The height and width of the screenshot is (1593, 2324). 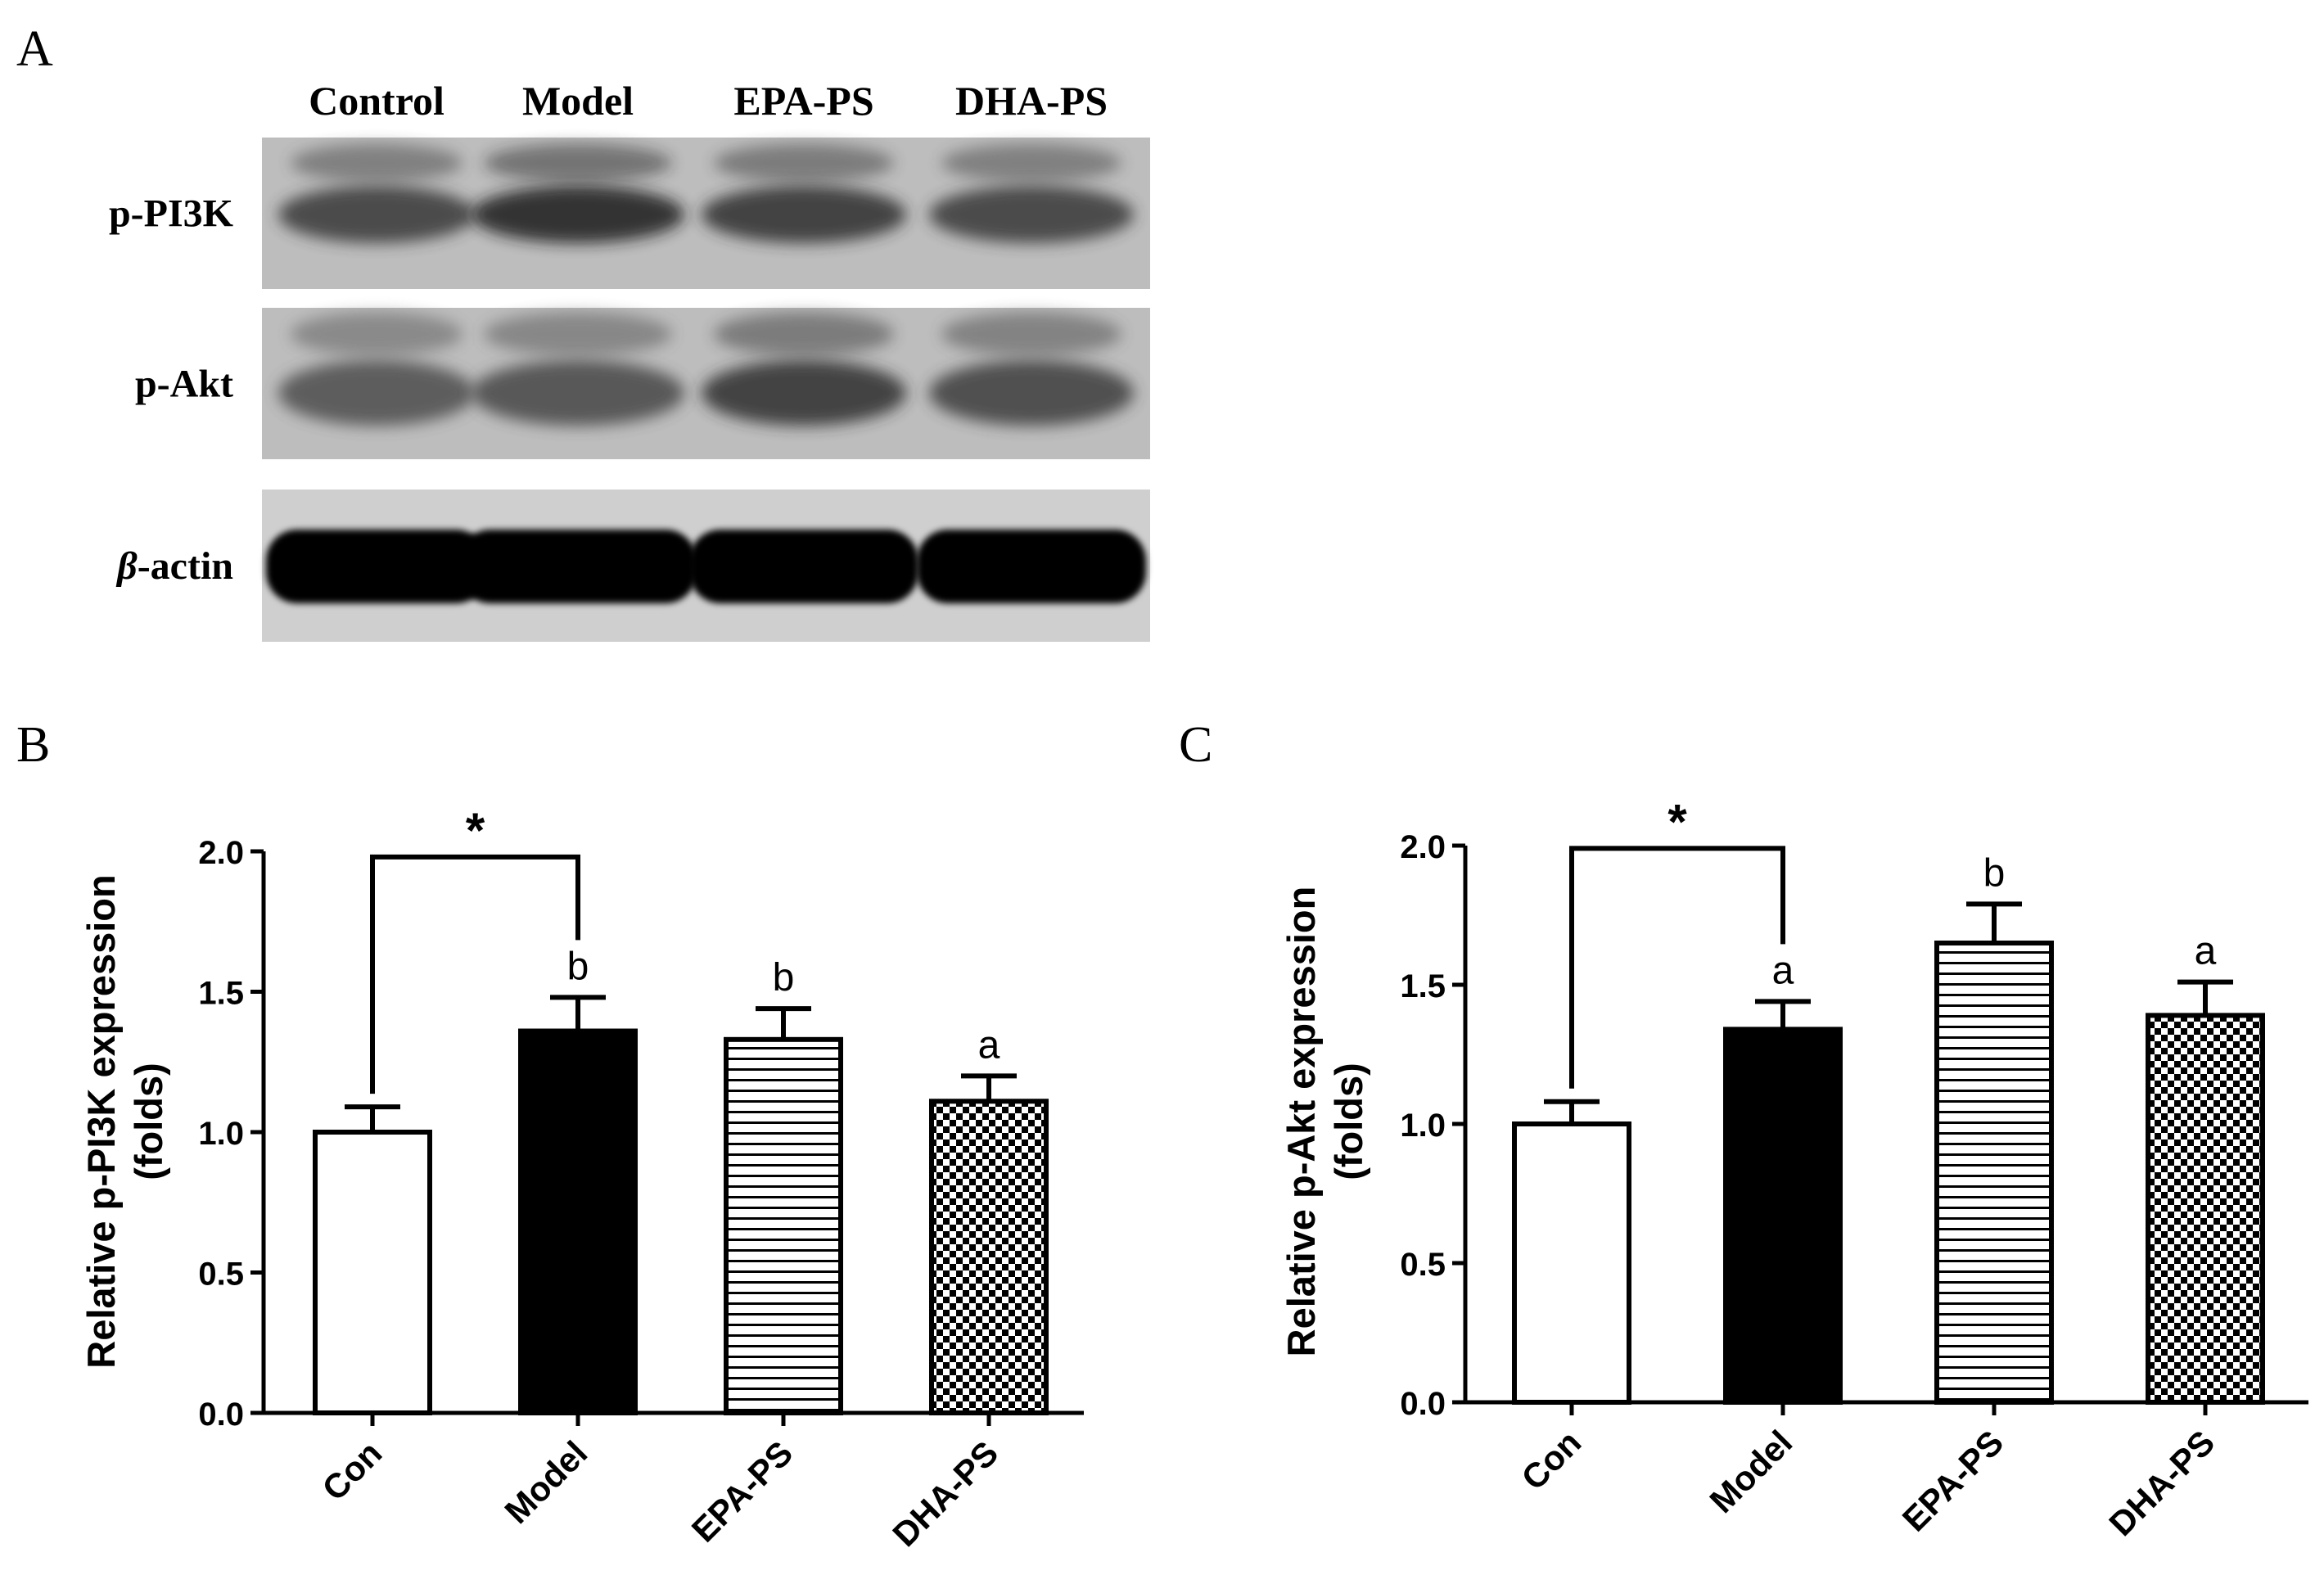 I want to click on panel-c-label: C, so click(x=1195, y=745).